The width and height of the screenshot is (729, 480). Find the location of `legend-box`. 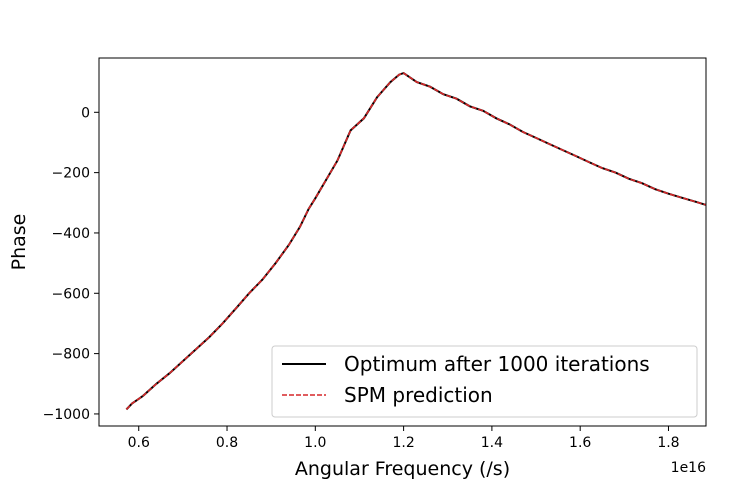

legend-box is located at coordinates (484, 381).